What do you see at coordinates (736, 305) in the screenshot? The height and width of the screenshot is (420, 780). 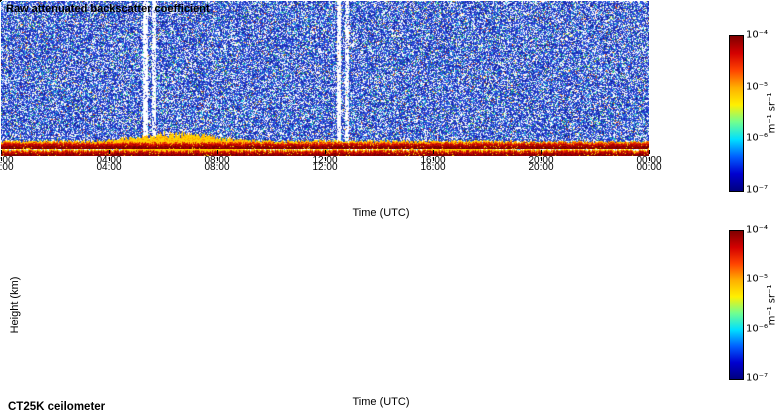 I see `colorbar-bottom` at bounding box center [736, 305].